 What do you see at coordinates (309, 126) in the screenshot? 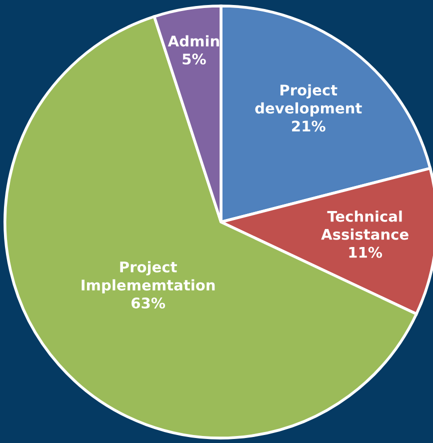
I see `data-label: 21%` at bounding box center [309, 126].